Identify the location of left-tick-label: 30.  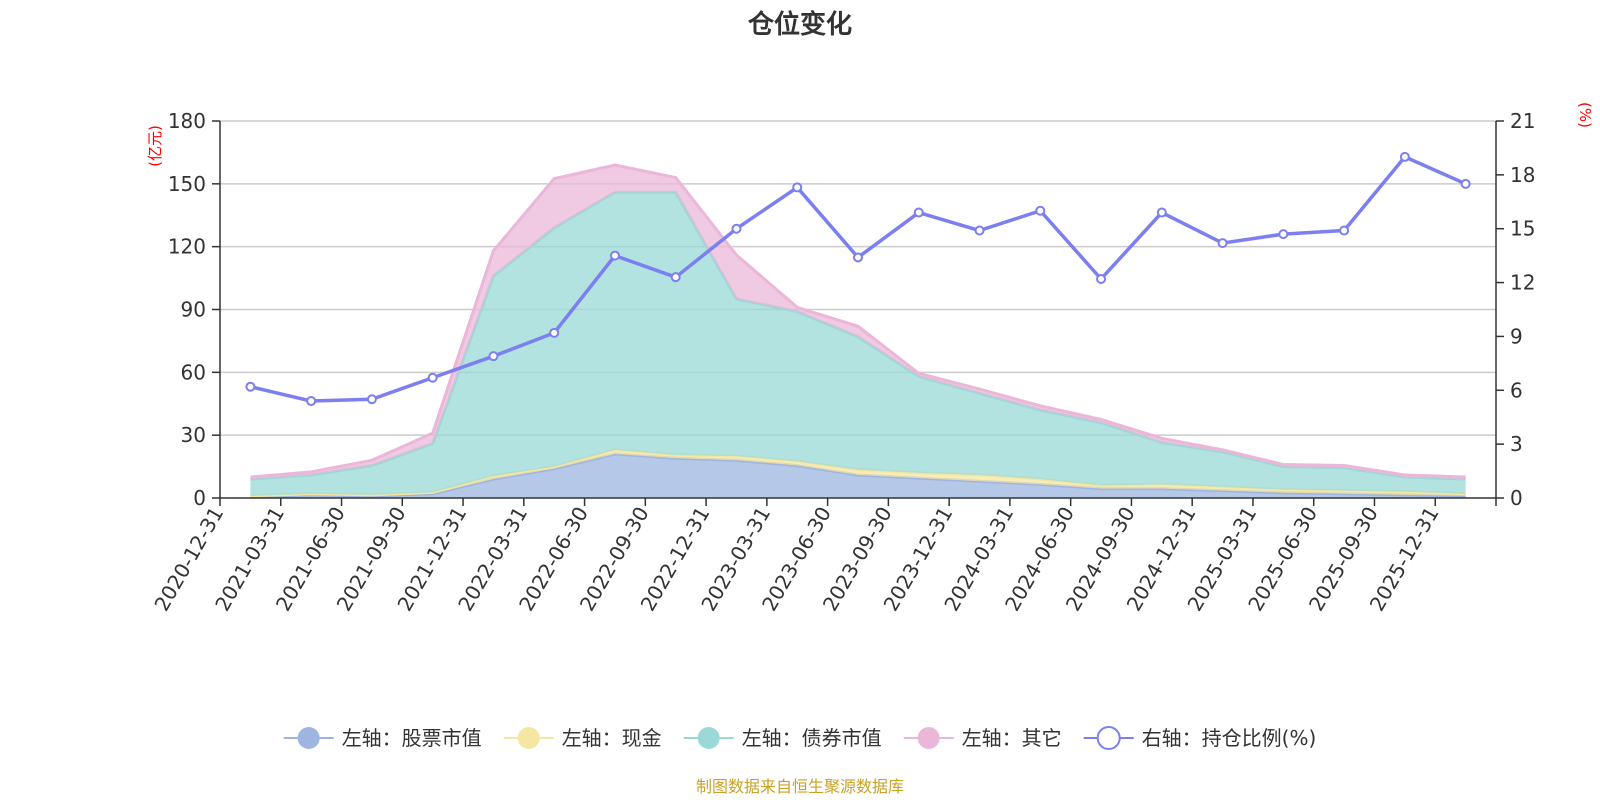
(193, 435).